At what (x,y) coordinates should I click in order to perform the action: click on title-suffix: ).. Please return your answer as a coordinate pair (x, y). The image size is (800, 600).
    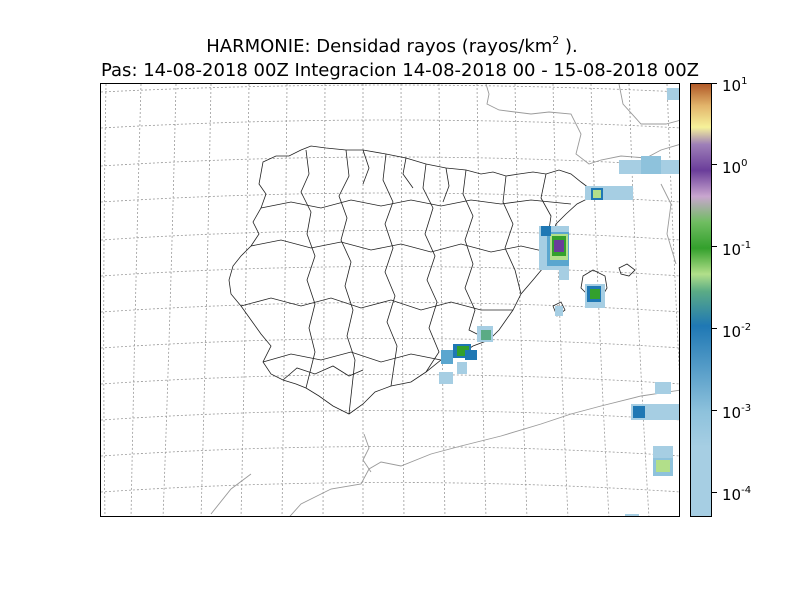
    Looking at the image, I should click on (568, 46).